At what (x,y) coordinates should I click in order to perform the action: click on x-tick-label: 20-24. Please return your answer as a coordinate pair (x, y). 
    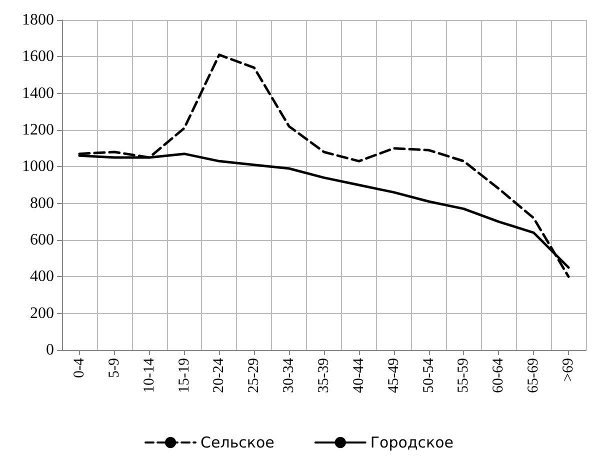
    Looking at the image, I should click on (219, 375).